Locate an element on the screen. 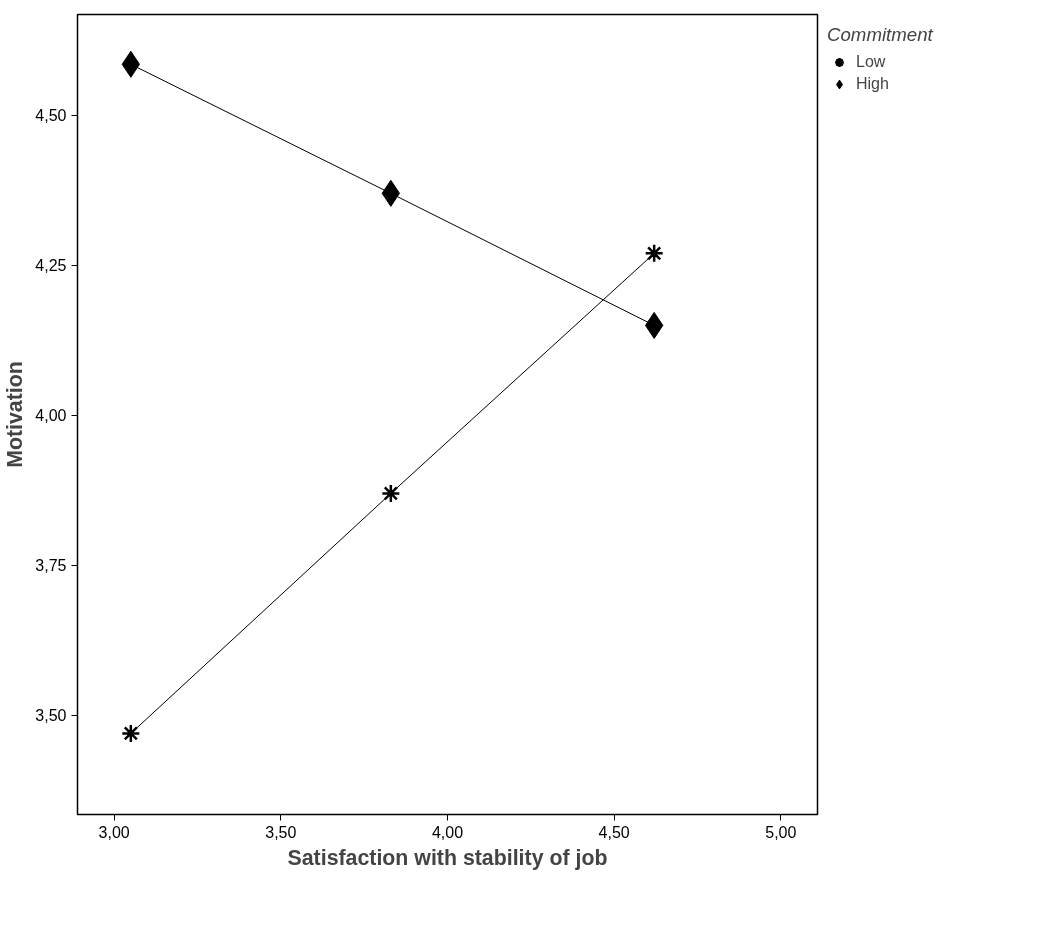  y-tick-label: 3,50 is located at coordinates (51, 716).